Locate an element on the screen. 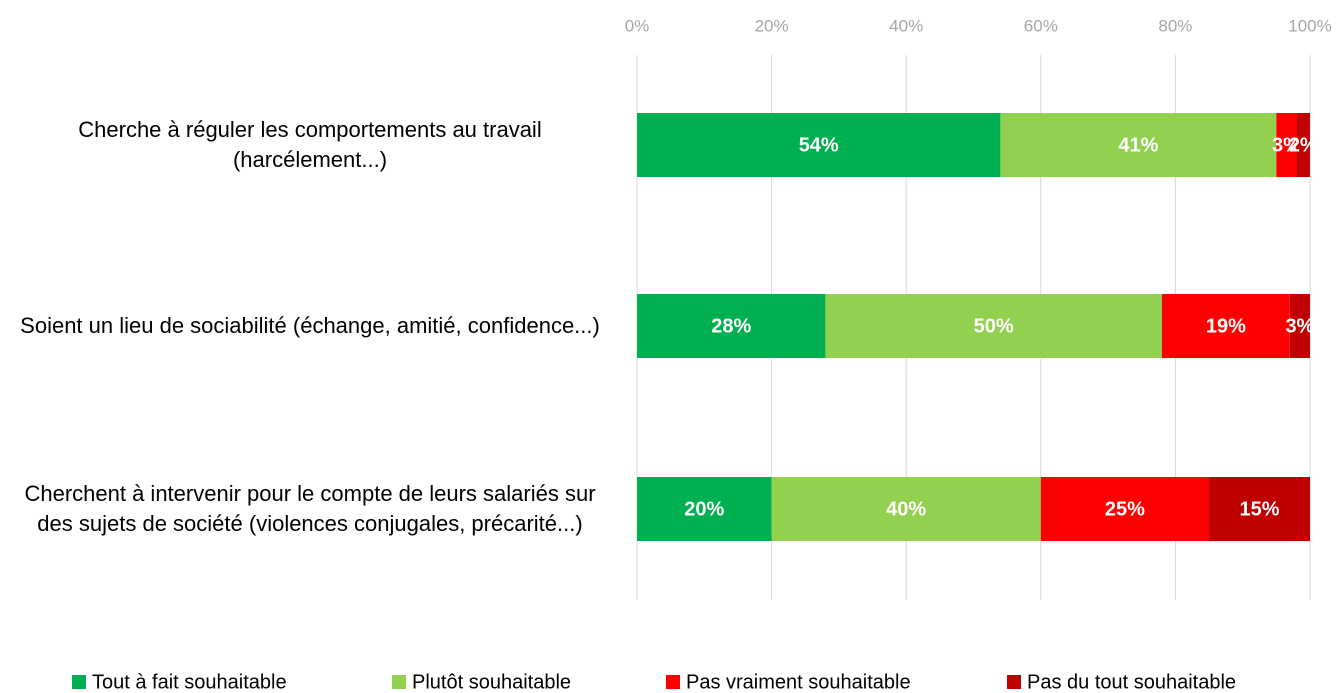  x-tick-label: 80% is located at coordinates (1175, 25).